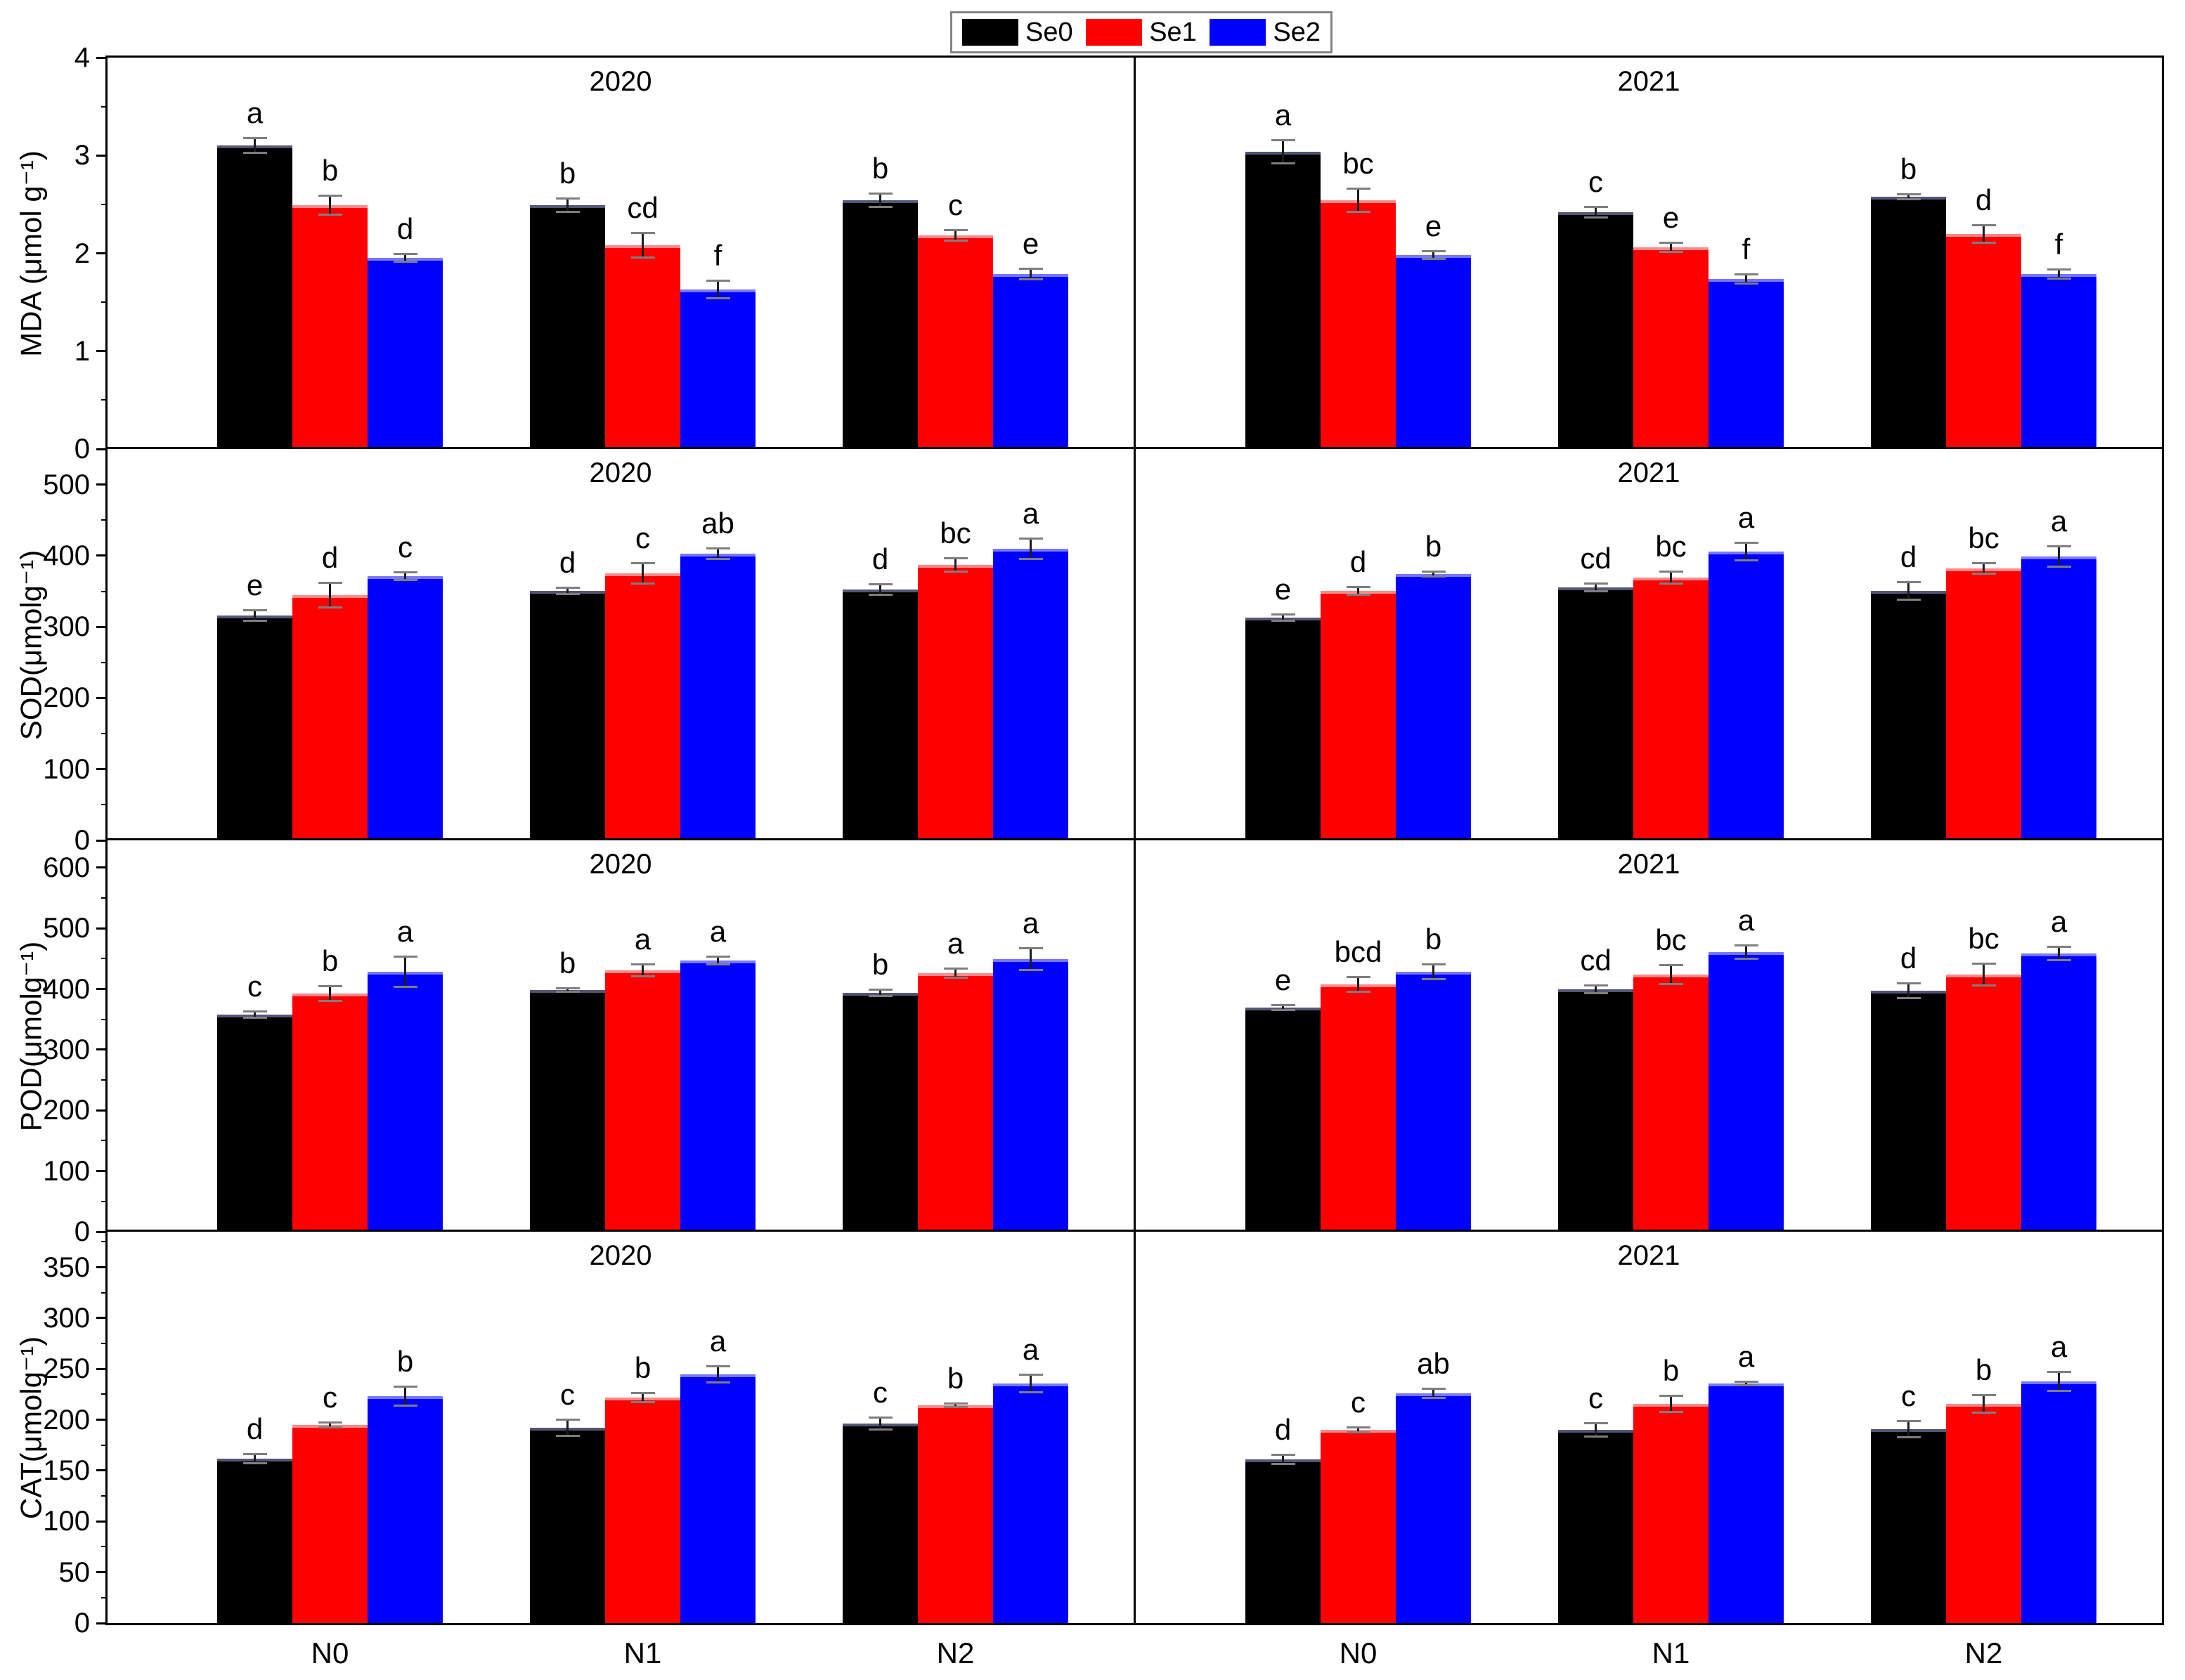  Describe the element at coordinates (1595, 1110) in the screenshot. I see `bar-Se0-N1` at that location.